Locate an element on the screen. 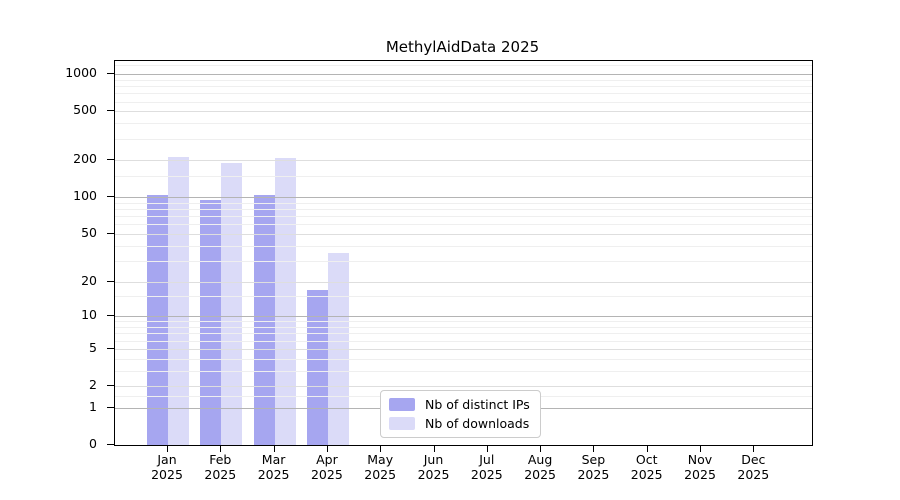 The image size is (900, 500). bar-mar-downloads is located at coordinates (285, 301).